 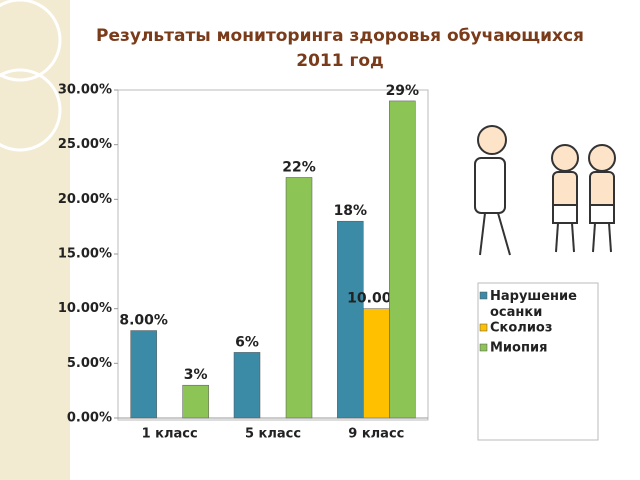 What do you see at coordinates (85, 308) in the screenshot?
I see `y-tick-label: 10.00%` at bounding box center [85, 308].